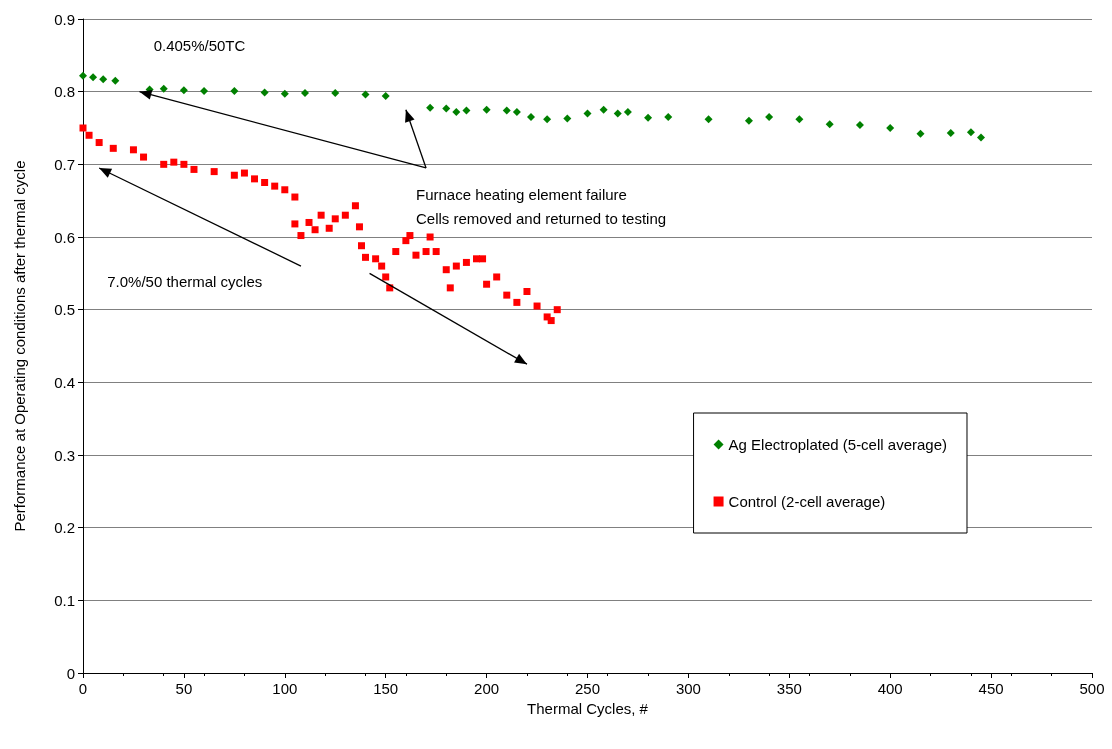 The width and height of the screenshot is (1112, 749). What do you see at coordinates (64, 164) in the screenshot?
I see `y-tick-label: 0.7` at bounding box center [64, 164].